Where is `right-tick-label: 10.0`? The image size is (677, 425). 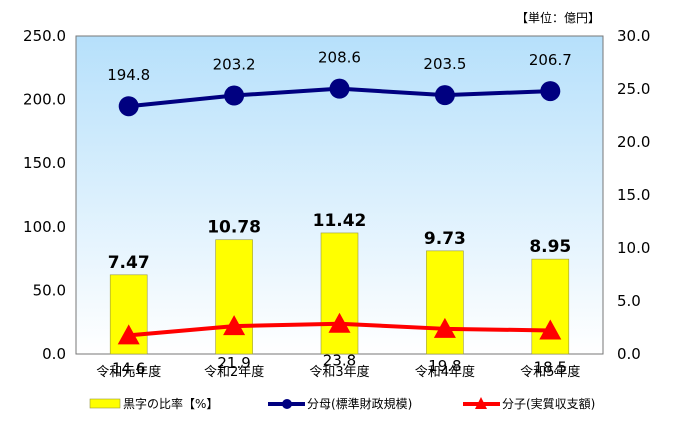 right-tick-label: 10.0 is located at coordinates (633, 248).